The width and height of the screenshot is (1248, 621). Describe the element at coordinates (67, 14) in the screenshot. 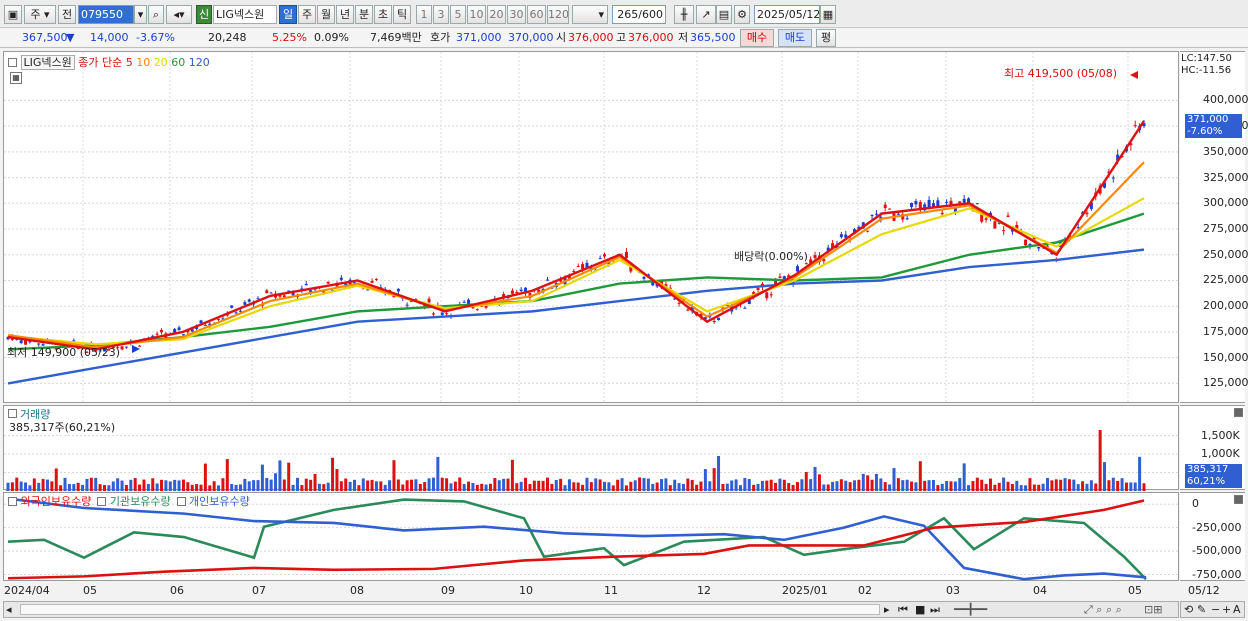

I see `prev-button: 전` at that location.